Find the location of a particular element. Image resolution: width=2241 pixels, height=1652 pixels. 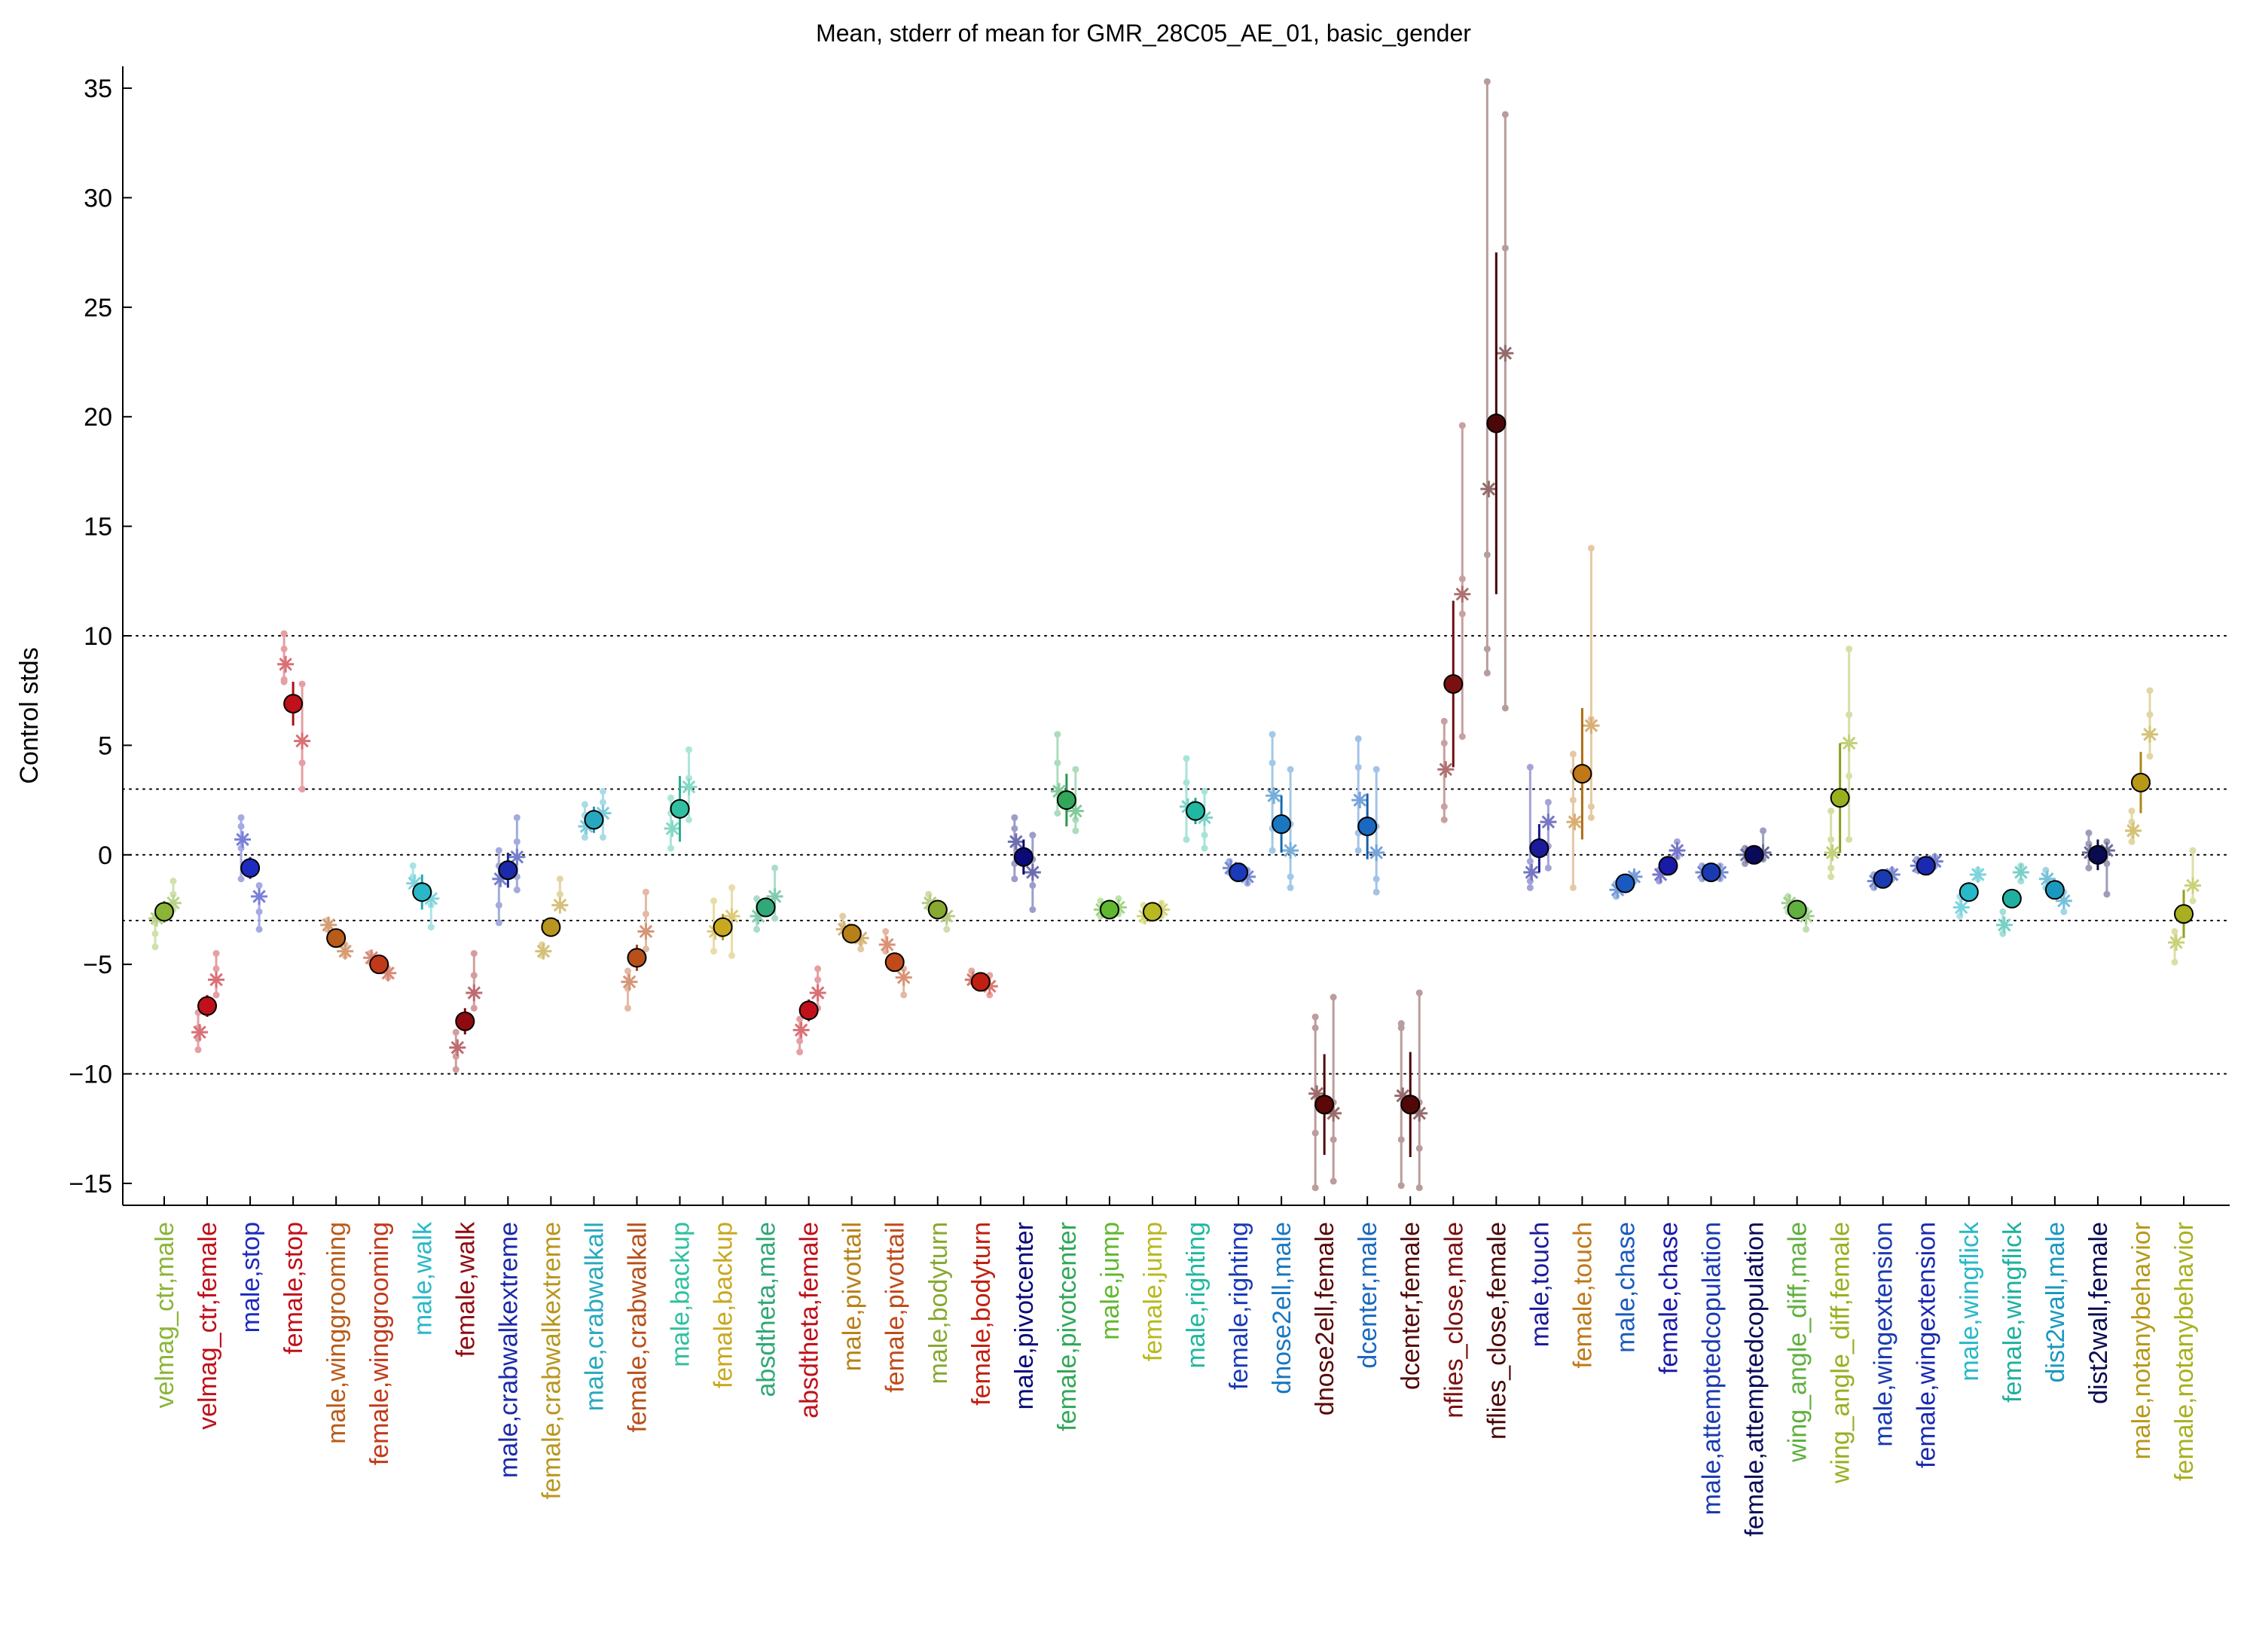

y-tick-label: 10 is located at coordinates (98, 636).